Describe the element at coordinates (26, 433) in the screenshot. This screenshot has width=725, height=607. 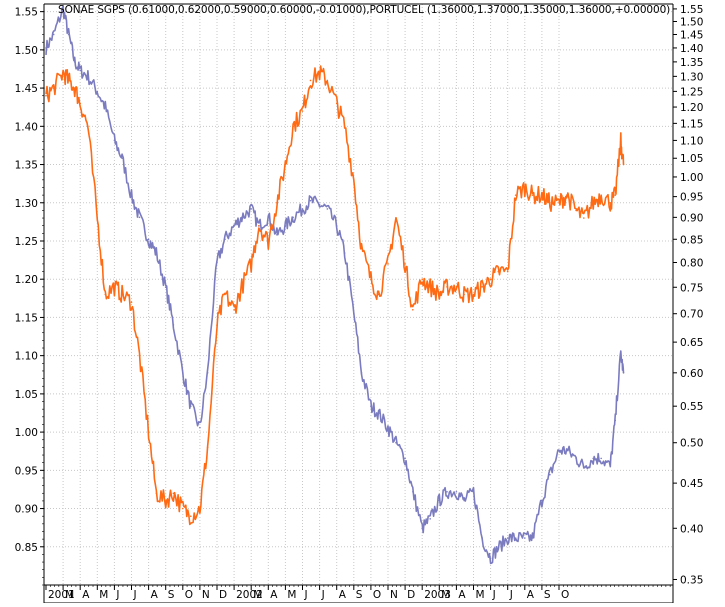
I see `left-axis-tick-label: 1.00` at that location.